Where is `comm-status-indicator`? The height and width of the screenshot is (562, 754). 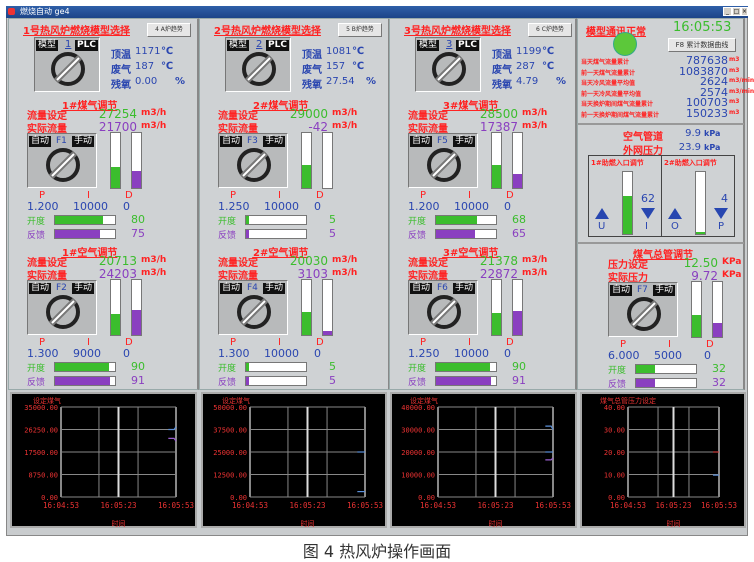
comm-status-indicator is located at coordinates (625, 44).